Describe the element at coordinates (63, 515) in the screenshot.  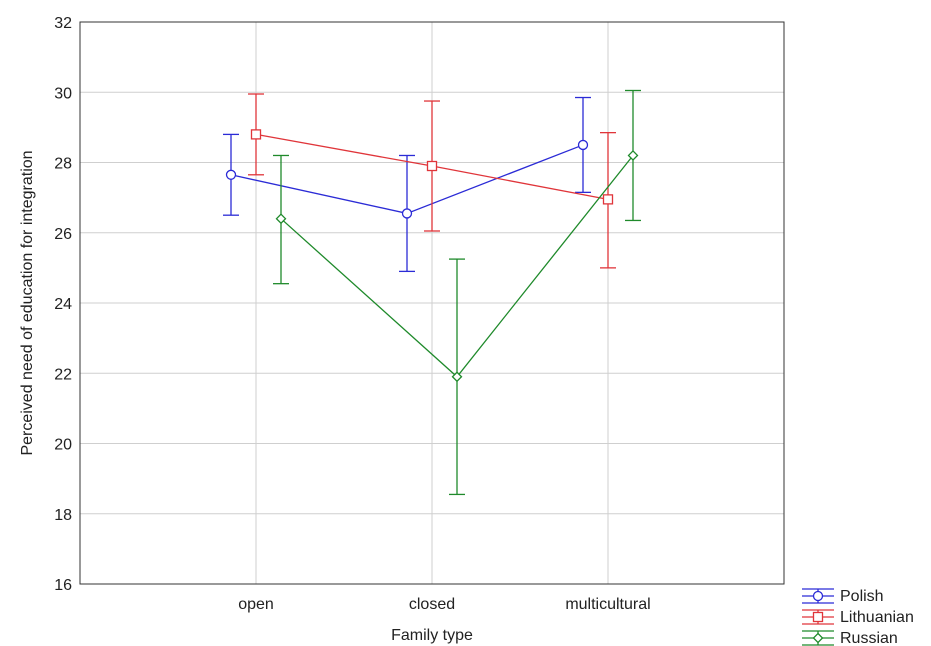
I see `y-tick-label-18: 18` at that location.